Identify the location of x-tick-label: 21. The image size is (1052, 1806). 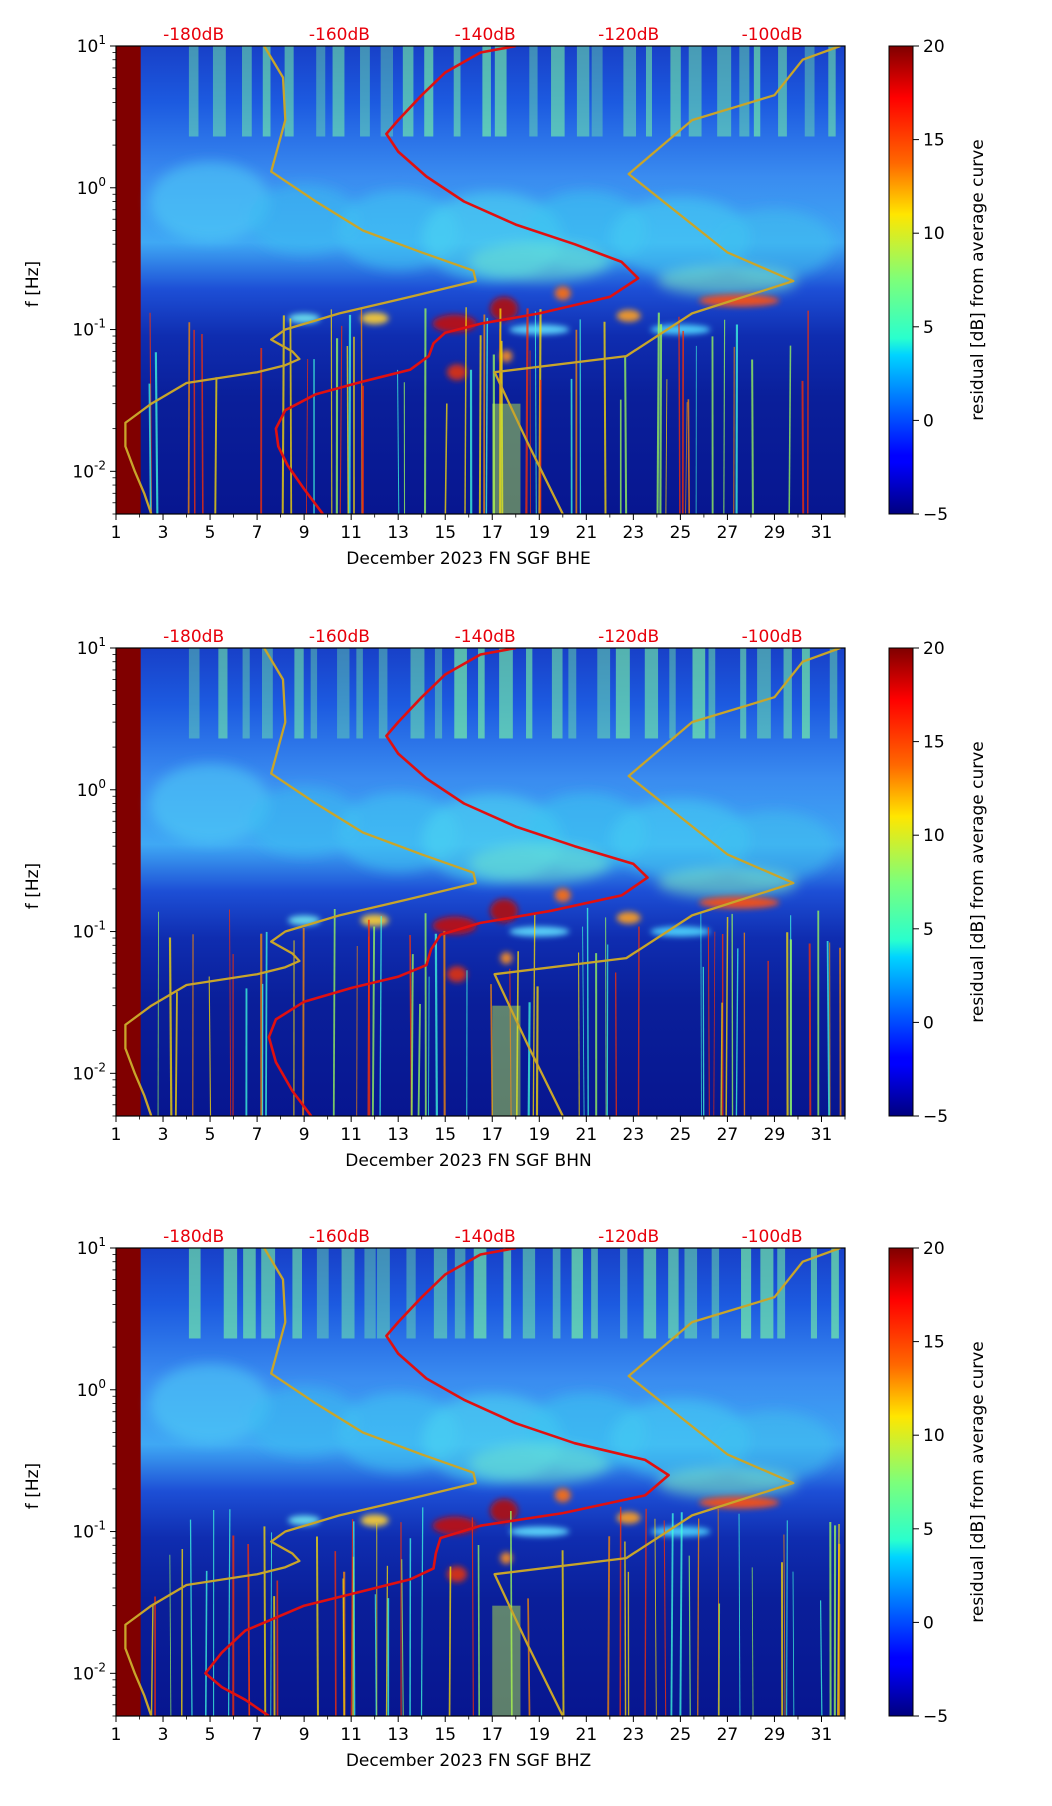
(587, 533).